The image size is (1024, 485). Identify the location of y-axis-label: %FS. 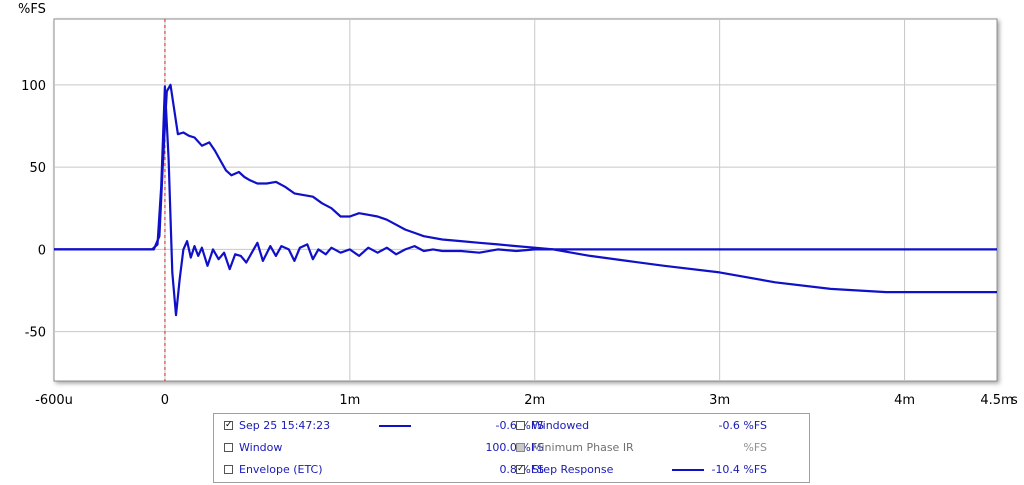
(32, 9).